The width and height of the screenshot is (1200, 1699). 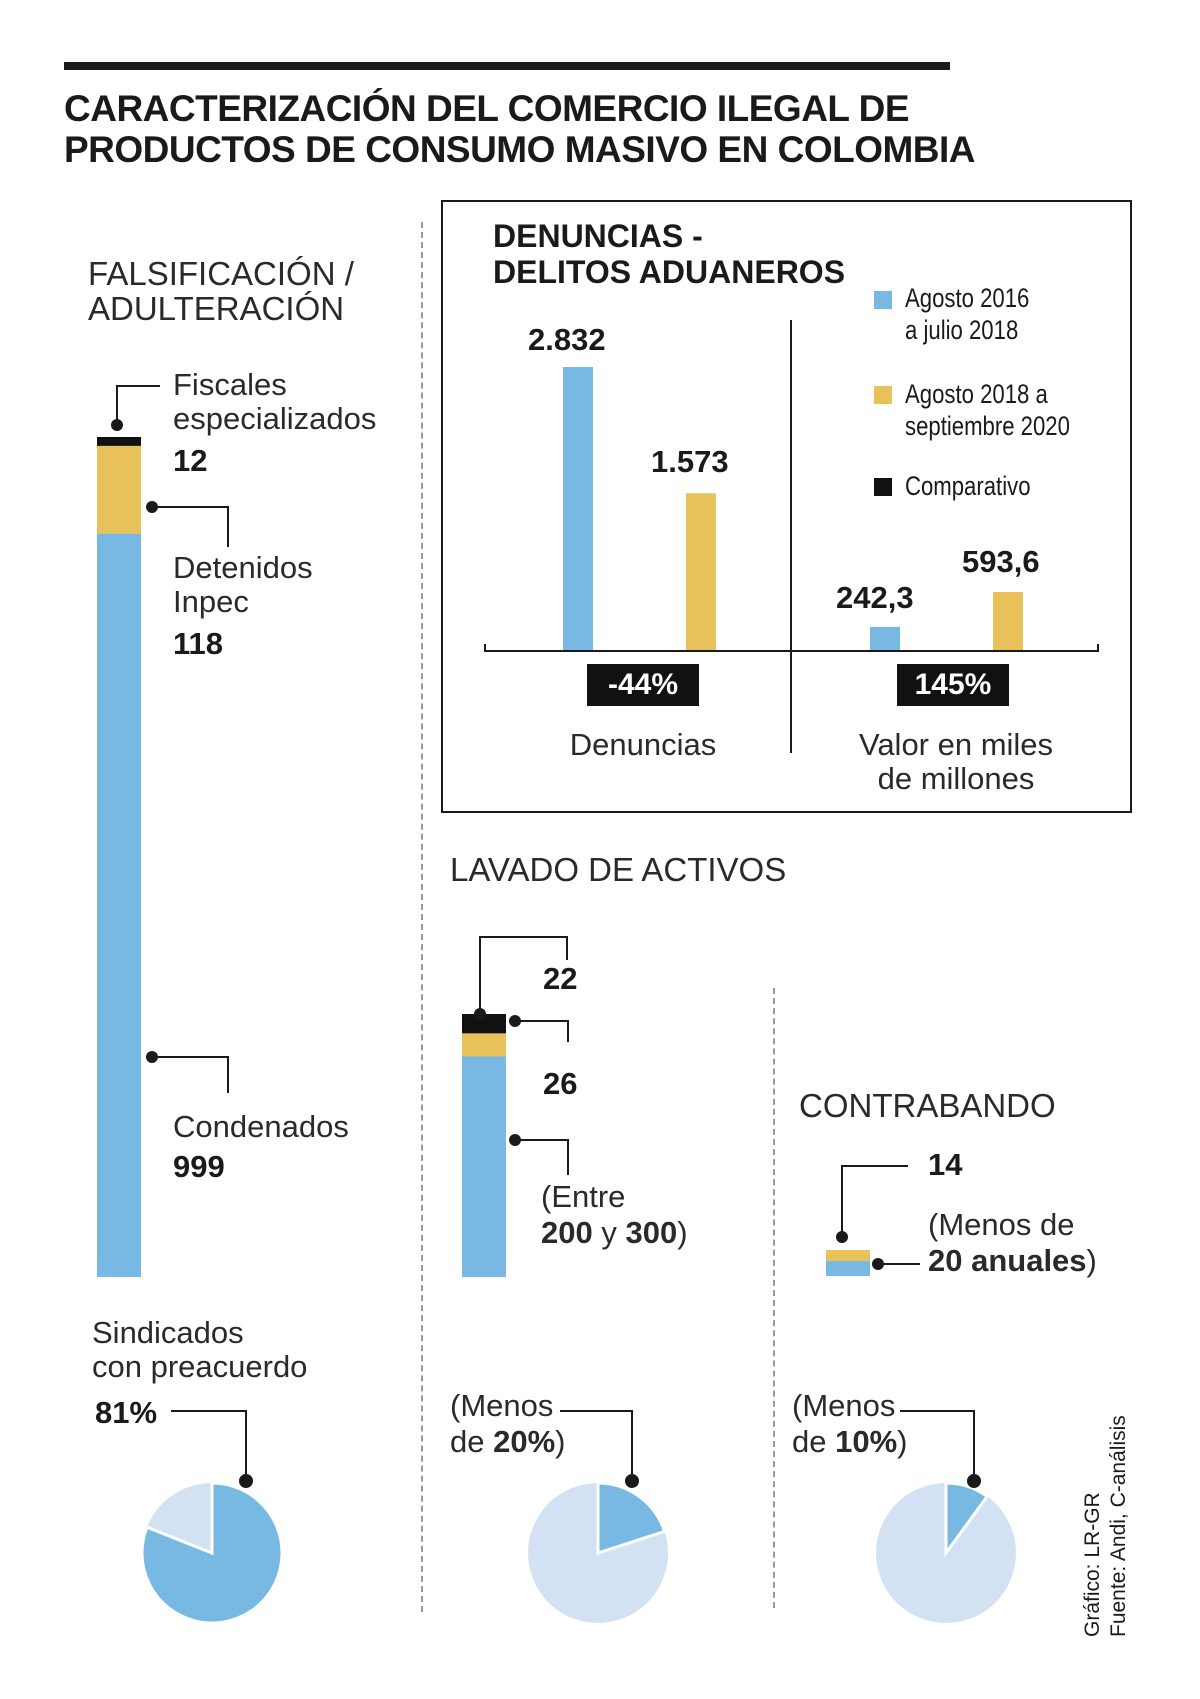 I want to click on xlabel-denuncias: Denuncias, so click(x=643, y=744).